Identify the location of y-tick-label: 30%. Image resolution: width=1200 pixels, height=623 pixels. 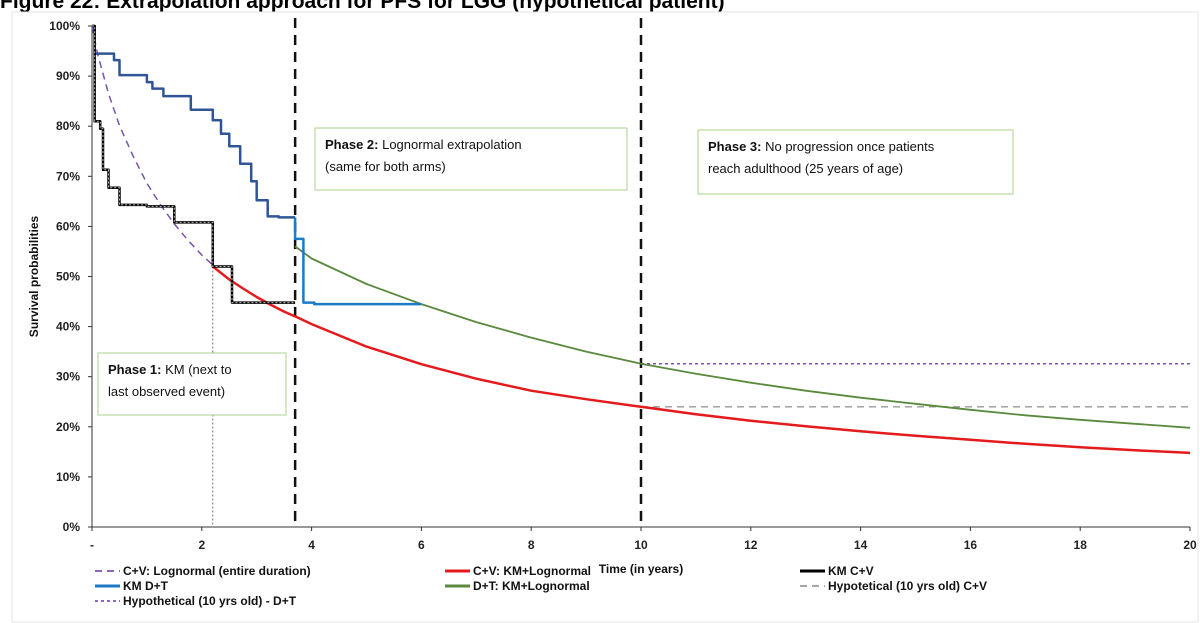
(68, 377).